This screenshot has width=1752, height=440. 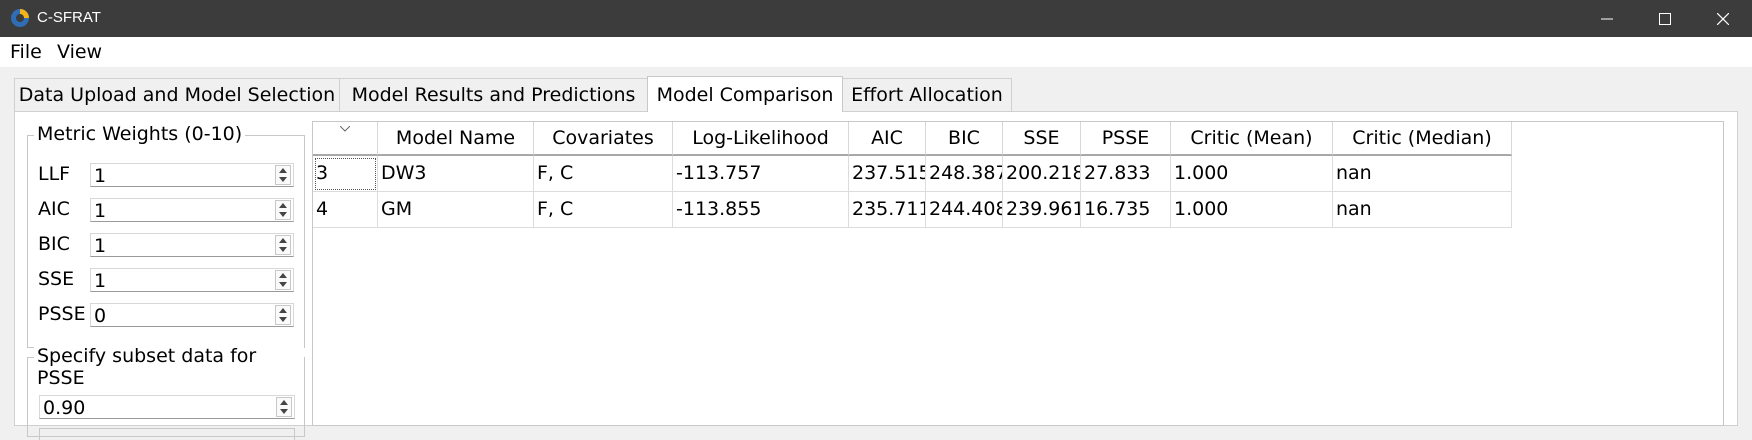 What do you see at coordinates (603, 139) in the screenshot?
I see `header-covariates: Covariates` at bounding box center [603, 139].